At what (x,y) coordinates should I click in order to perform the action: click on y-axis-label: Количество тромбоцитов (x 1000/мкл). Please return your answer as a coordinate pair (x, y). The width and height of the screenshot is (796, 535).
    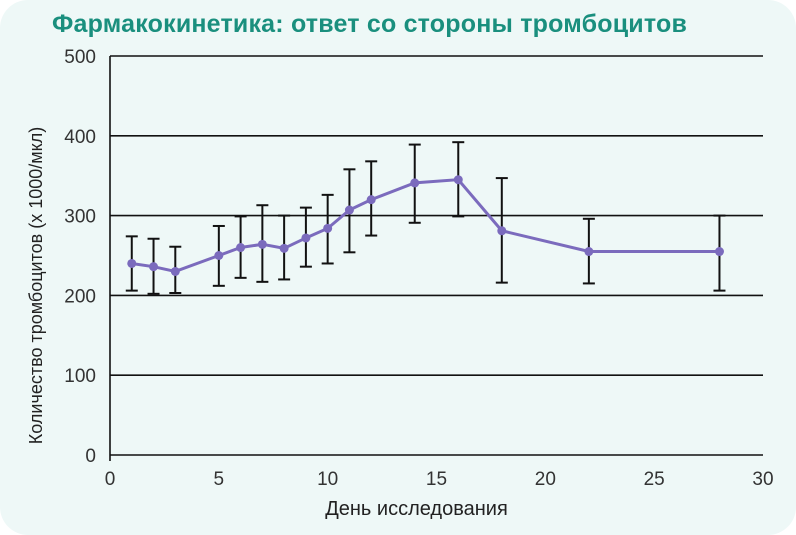
    Looking at the image, I should click on (36, 285).